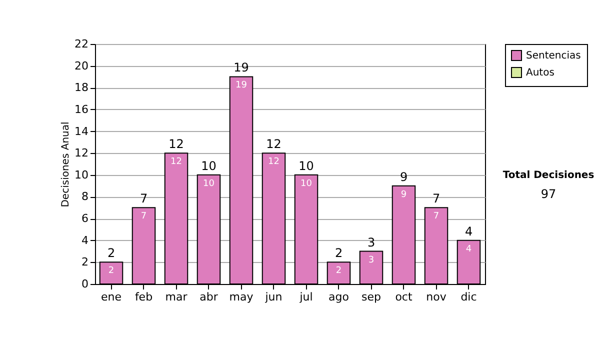 This screenshot has width=600, height=340. Describe the element at coordinates (143, 297) in the screenshot. I see `x-tick-label: feb` at that location.